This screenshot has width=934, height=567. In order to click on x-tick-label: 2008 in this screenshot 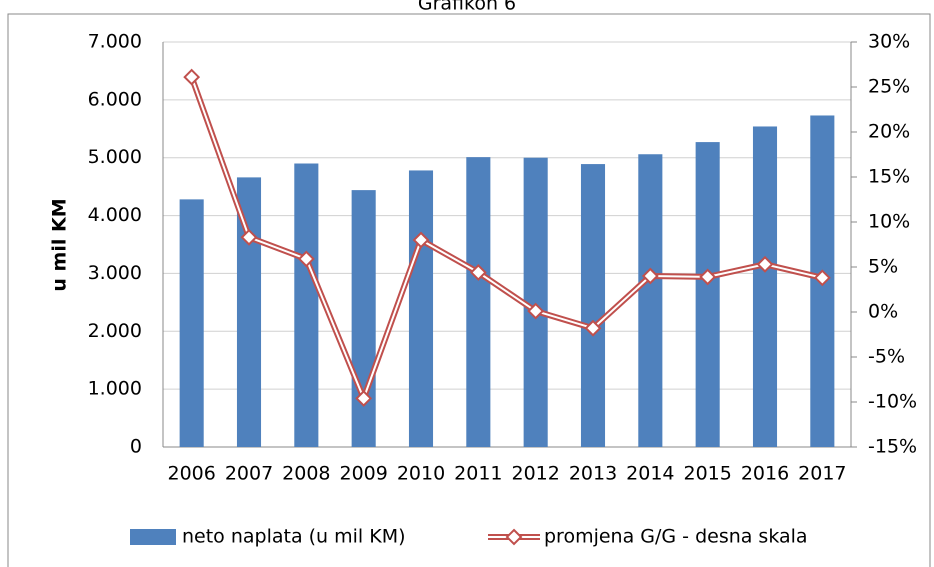, I will do `click(306, 474)`.